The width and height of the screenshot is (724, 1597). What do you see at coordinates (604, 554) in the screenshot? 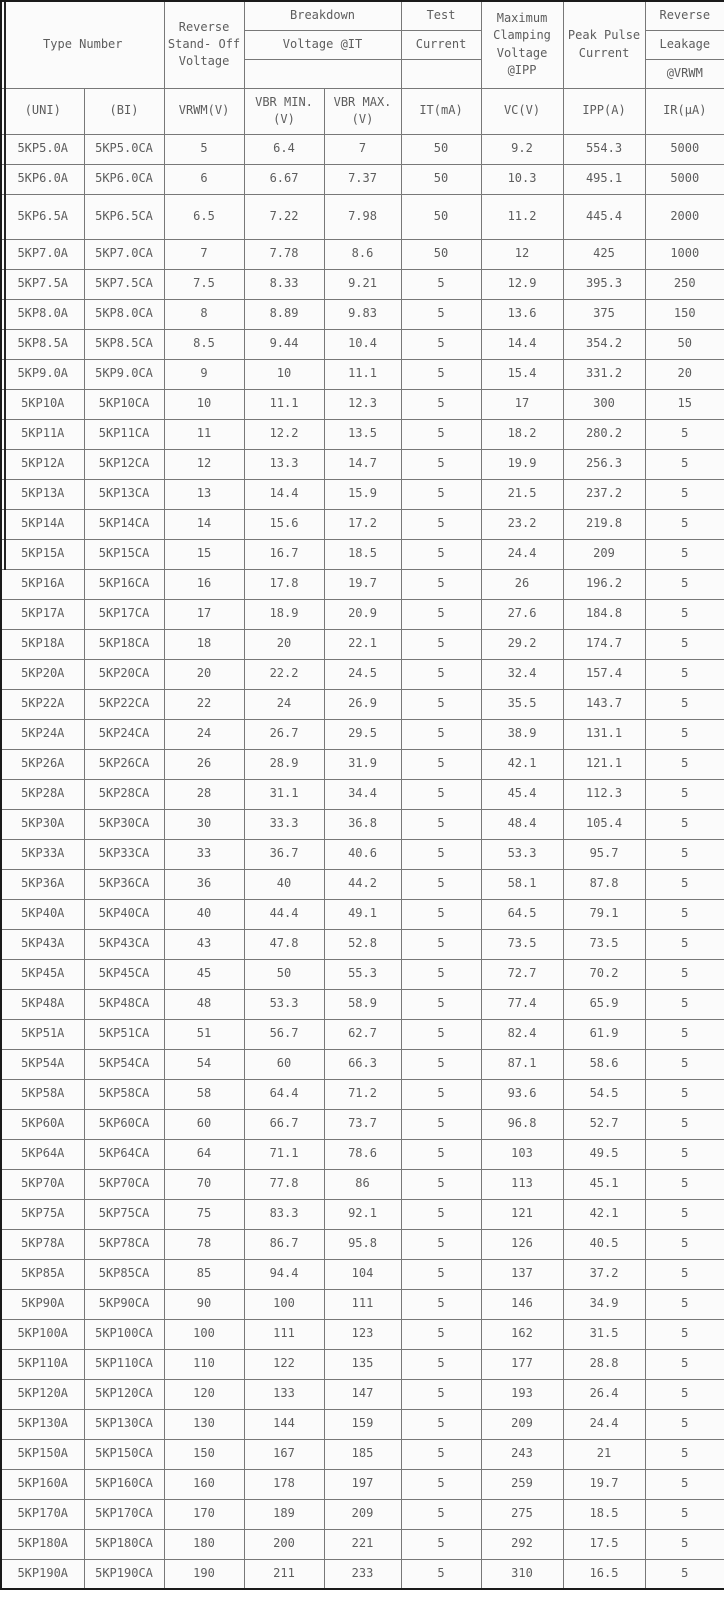
I see `cell: 209` at bounding box center [604, 554].